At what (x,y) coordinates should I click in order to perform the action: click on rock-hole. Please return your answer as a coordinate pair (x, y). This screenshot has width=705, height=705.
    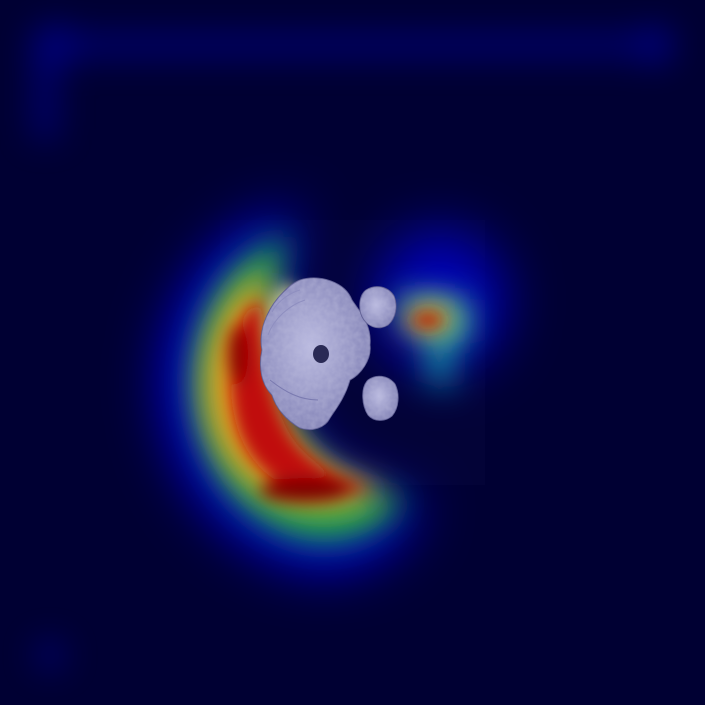
    Looking at the image, I should click on (321, 354).